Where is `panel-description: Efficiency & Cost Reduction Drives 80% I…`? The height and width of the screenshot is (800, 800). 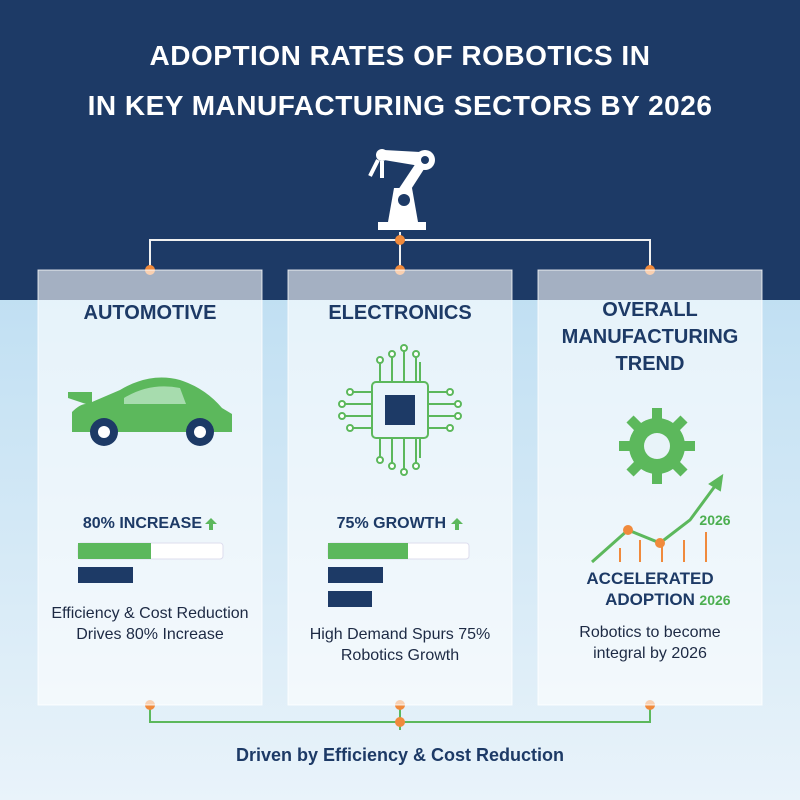 panel-description: Efficiency & Cost Reduction Drives 80% I… is located at coordinates (150, 624).